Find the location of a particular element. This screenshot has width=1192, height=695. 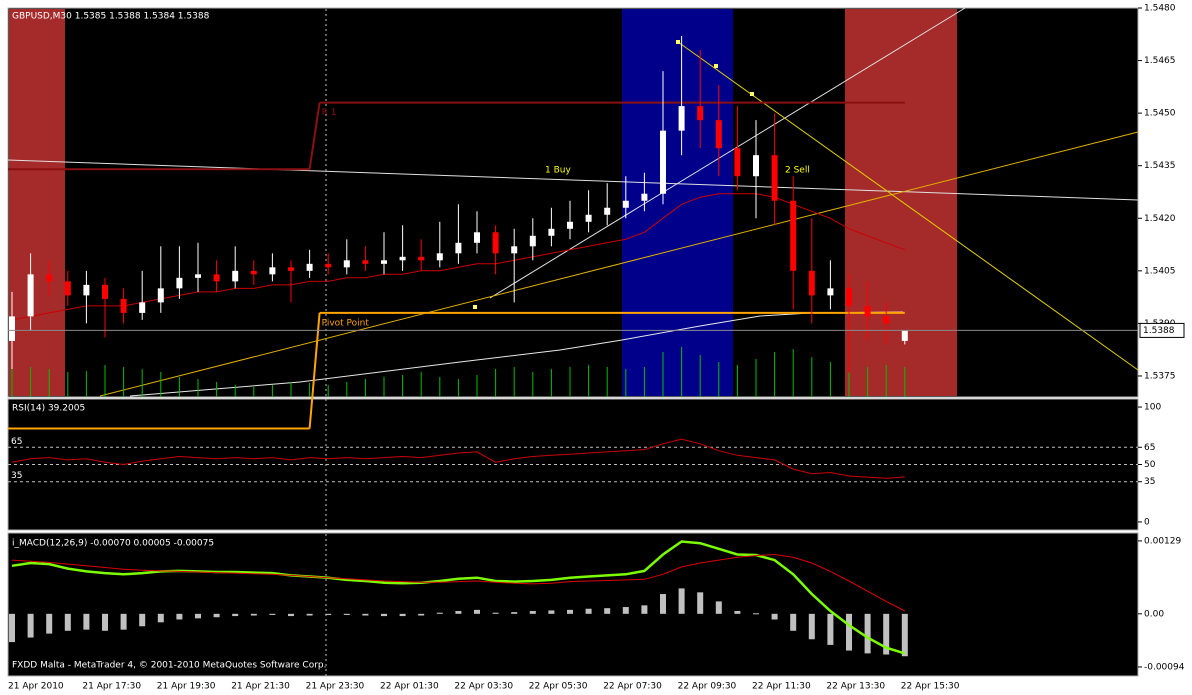

buy-zone is located at coordinates (677, 202).